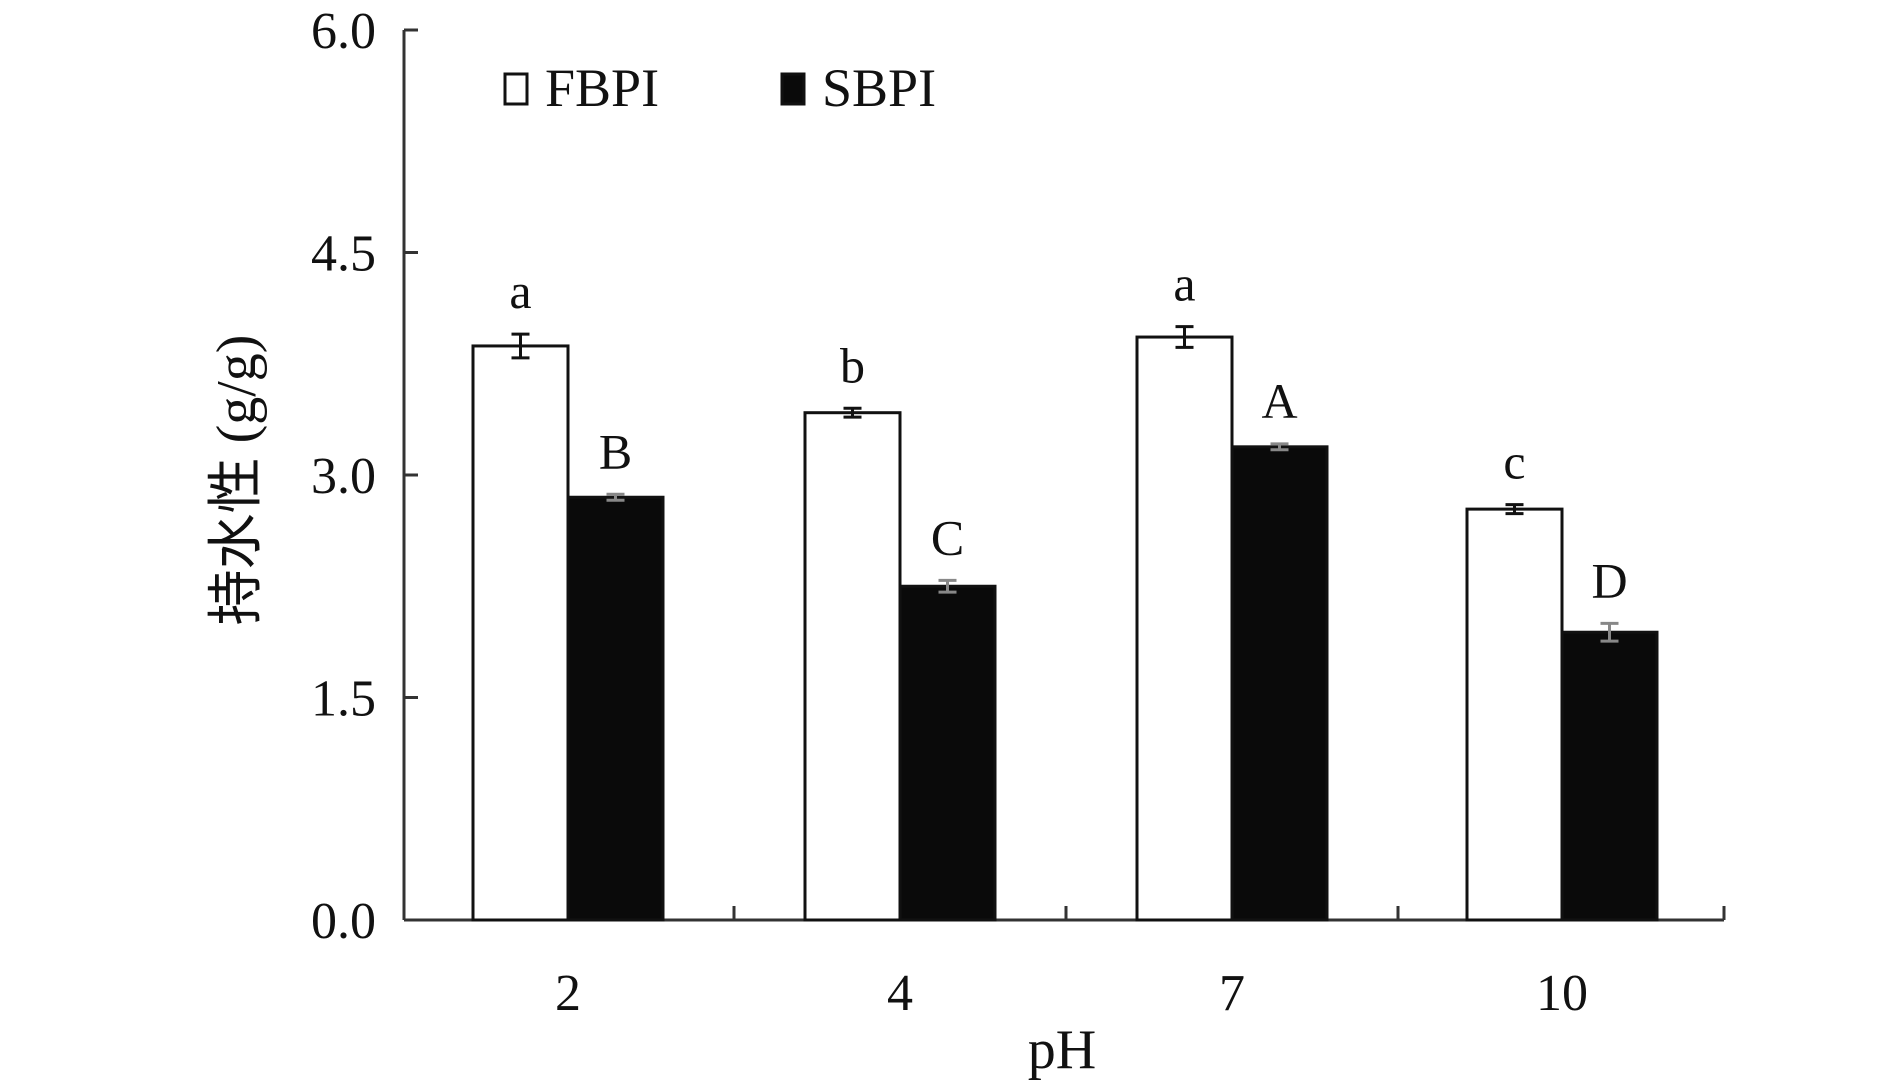  I want to click on y-tick-label: 4.5, so click(343, 254).